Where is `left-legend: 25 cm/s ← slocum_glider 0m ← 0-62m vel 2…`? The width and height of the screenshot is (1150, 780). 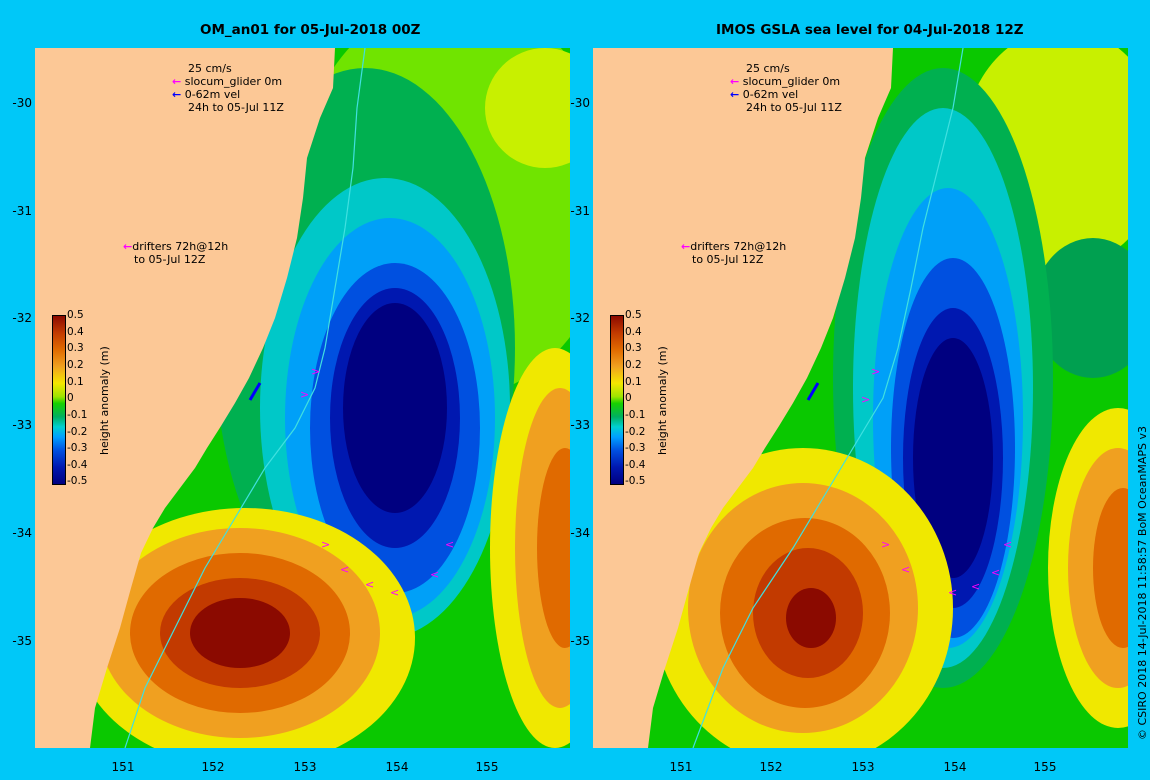 left-legend: 25 cm/s ← slocum_glider 0m ← 0-62m vel 2… is located at coordinates (228, 88).